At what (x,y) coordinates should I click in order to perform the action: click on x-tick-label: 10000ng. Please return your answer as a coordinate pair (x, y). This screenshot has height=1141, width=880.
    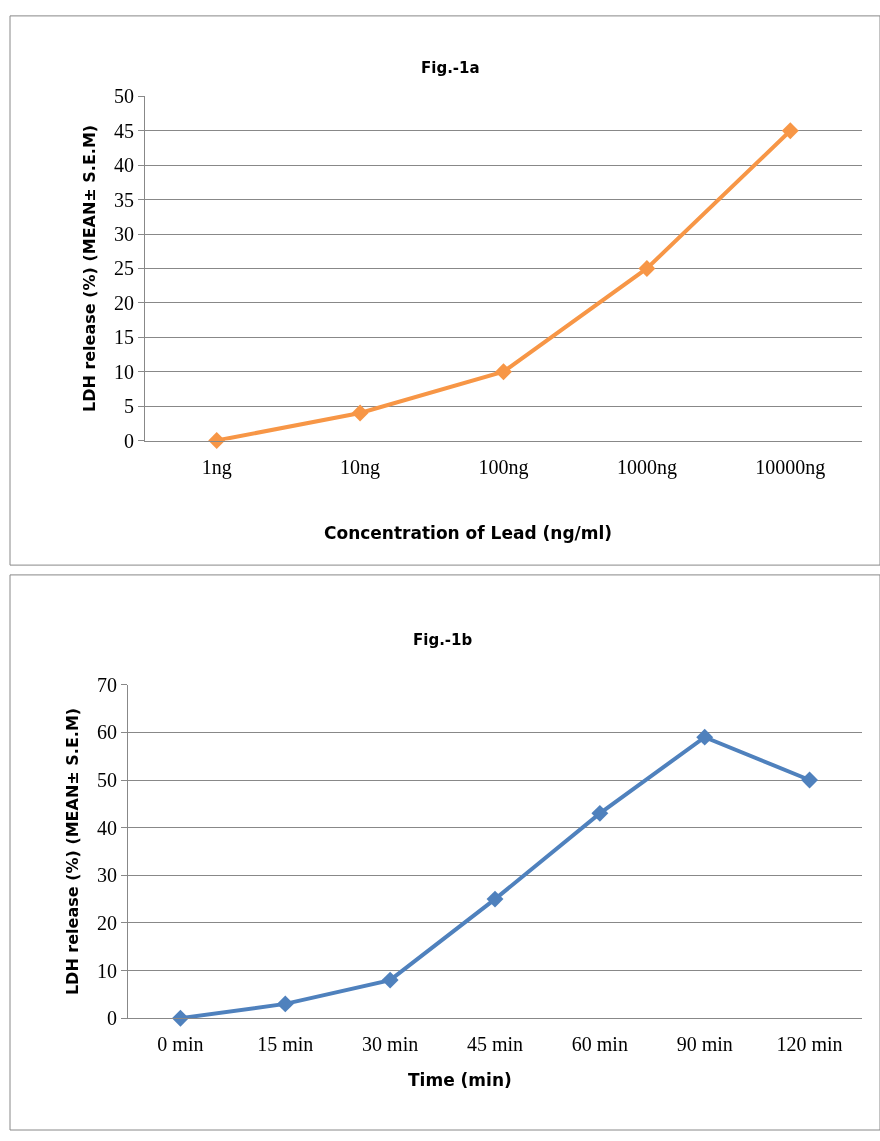
    Looking at the image, I should click on (790, 467).